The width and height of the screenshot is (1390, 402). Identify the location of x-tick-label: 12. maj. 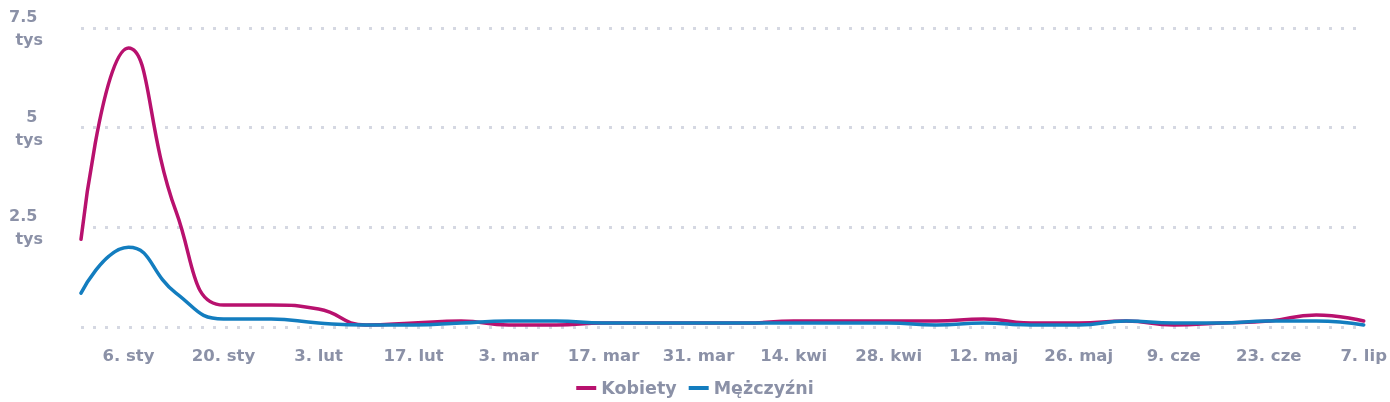
(984, 355).